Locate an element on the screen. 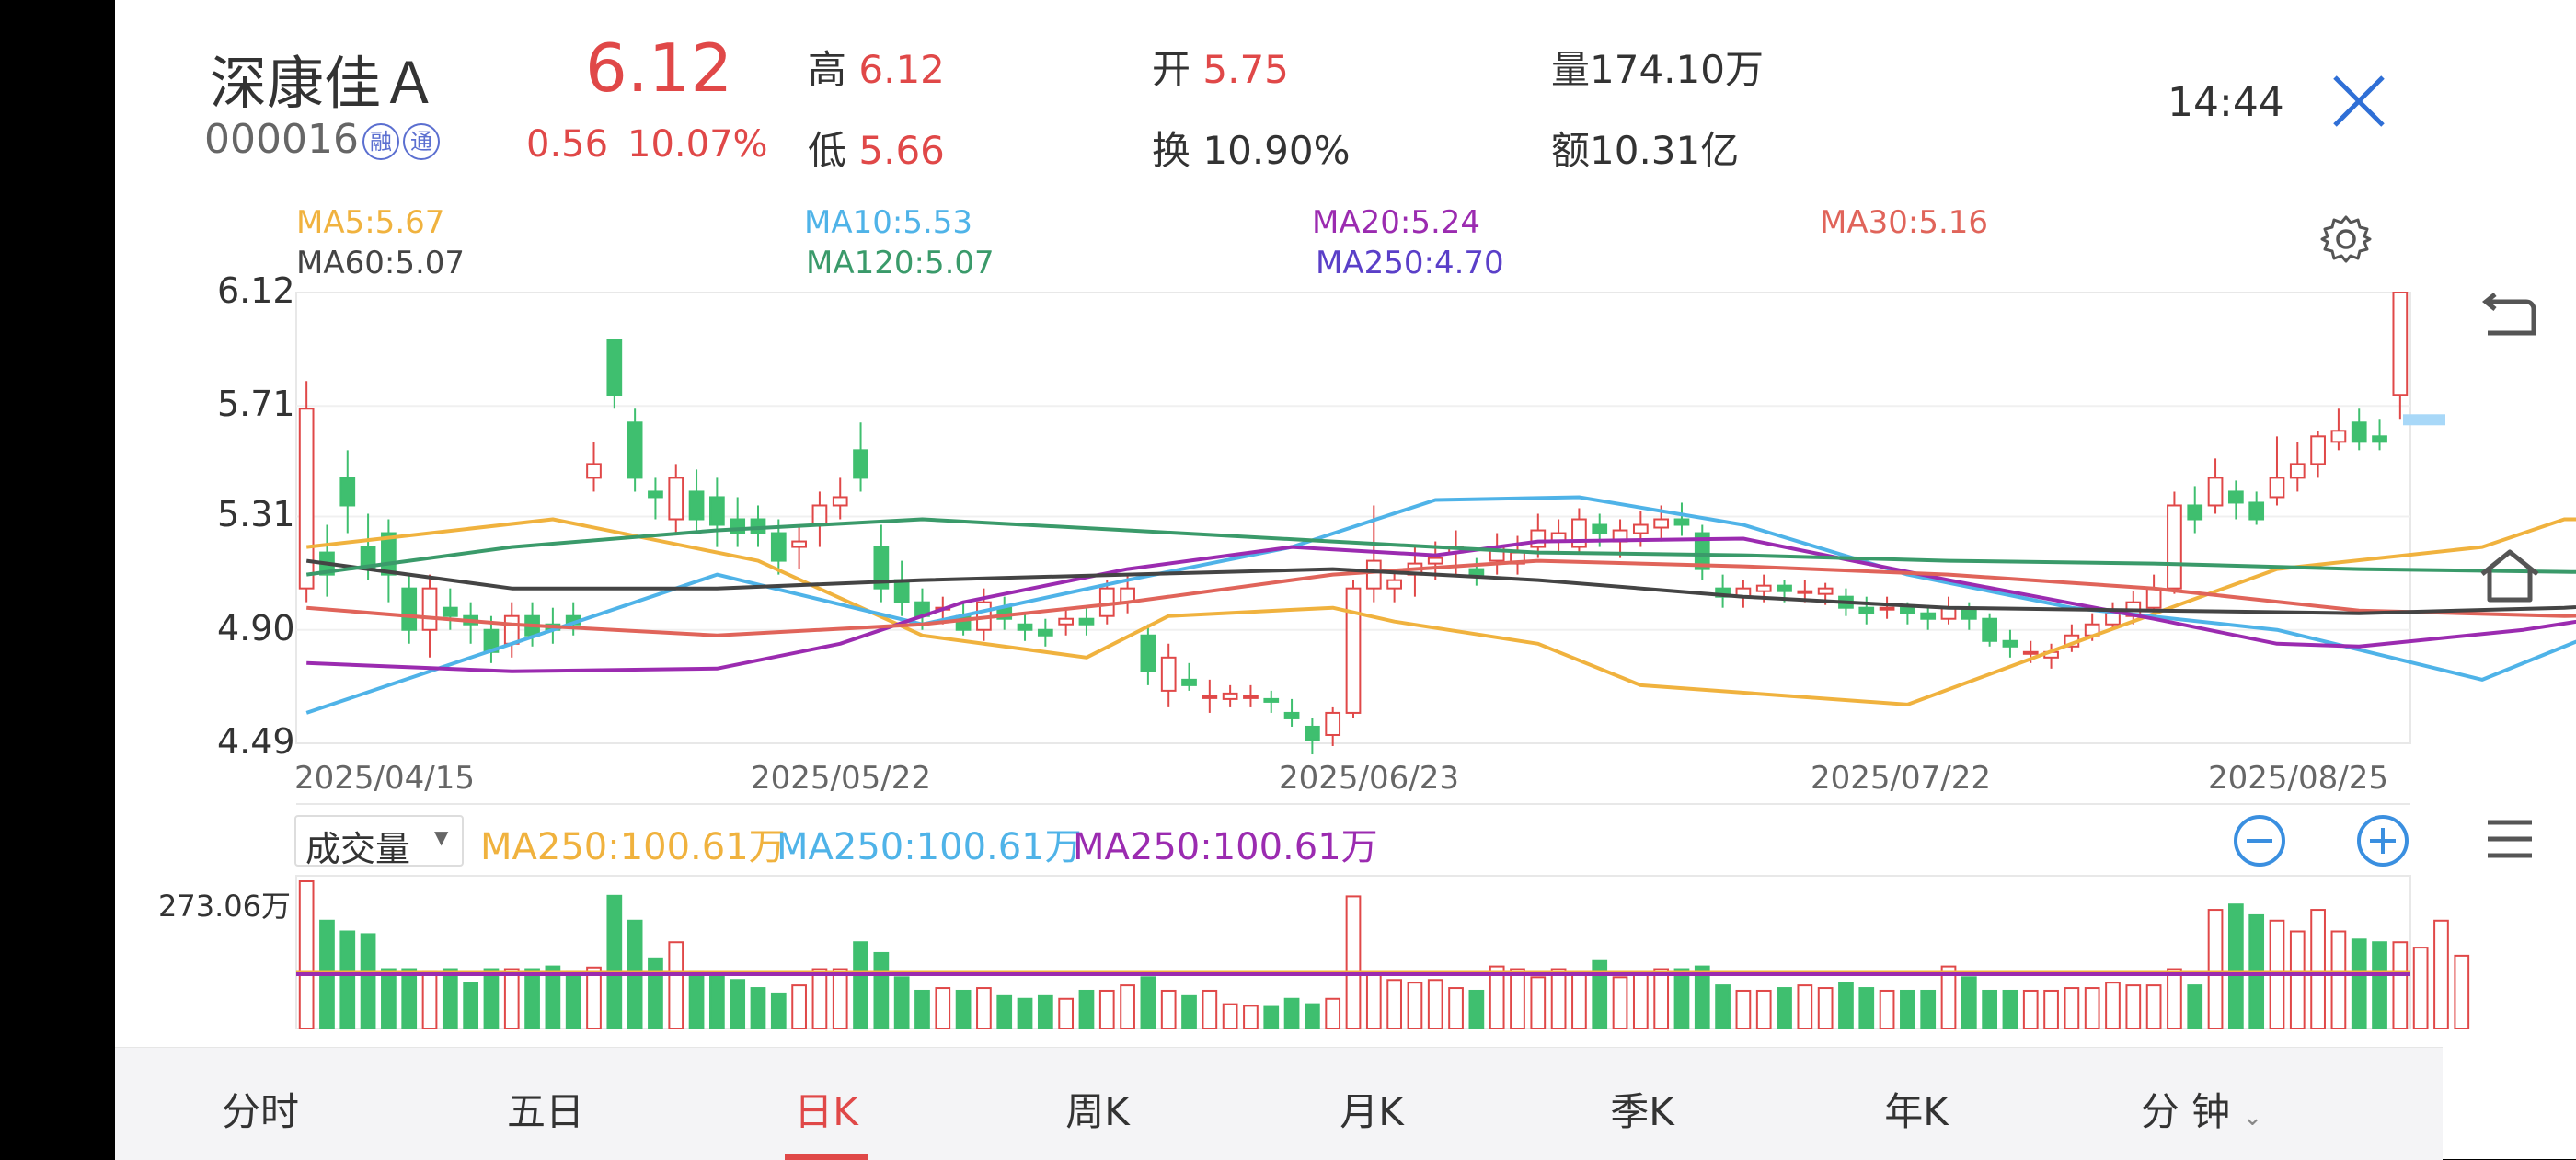  price-axis-label: 5.31 is located at coordinates (256, 514).